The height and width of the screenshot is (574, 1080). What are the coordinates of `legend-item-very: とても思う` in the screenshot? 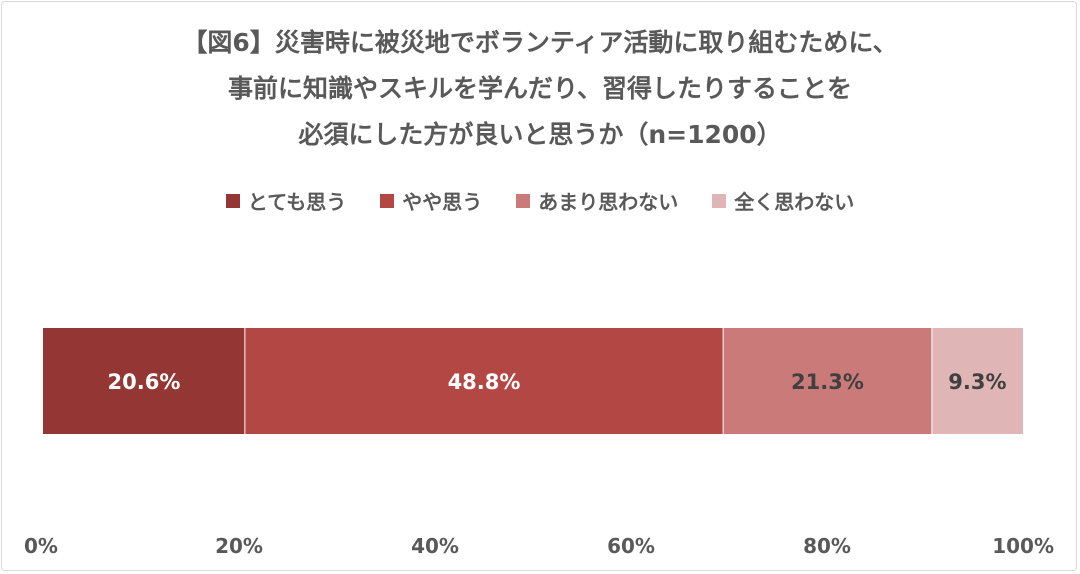 It's located at (286, 200).